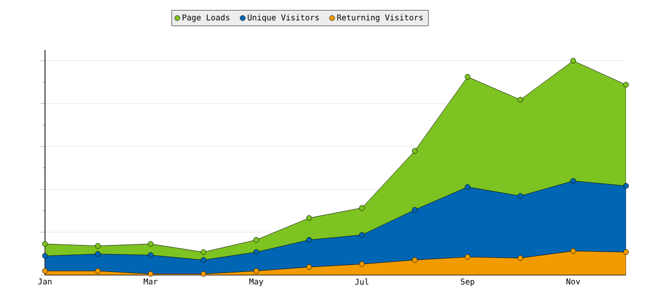  Describe the element at coordinates (256, 282) in the screenshot. I see `x-tick-label: May` at that location.